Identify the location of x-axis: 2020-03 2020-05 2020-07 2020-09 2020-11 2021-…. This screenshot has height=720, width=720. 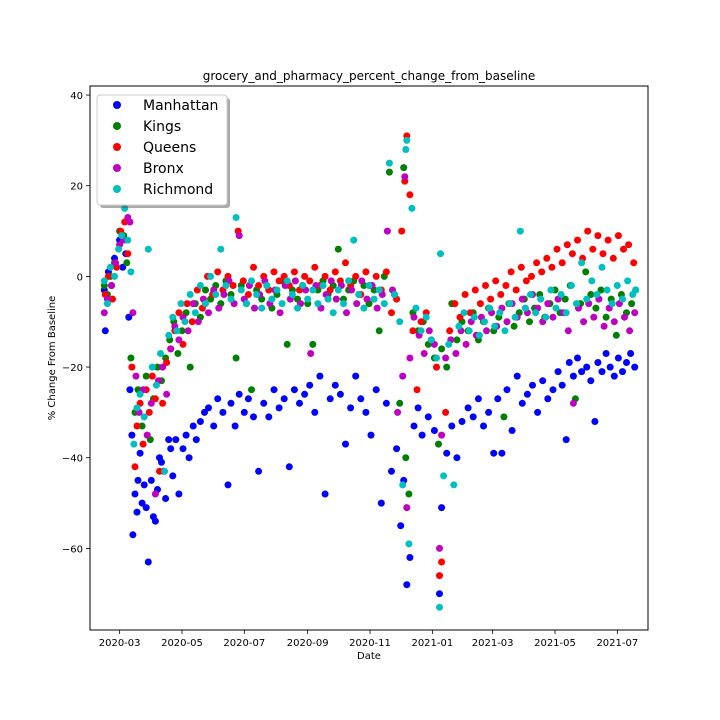
(368, 639).